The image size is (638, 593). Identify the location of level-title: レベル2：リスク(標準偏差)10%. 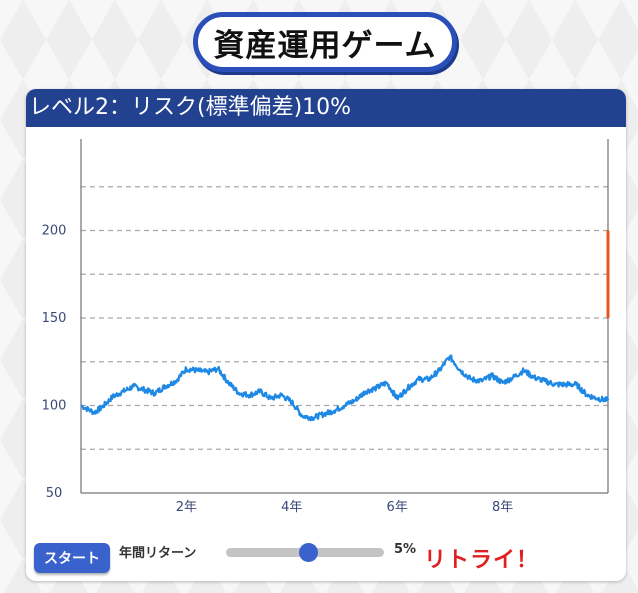
(326, 108).